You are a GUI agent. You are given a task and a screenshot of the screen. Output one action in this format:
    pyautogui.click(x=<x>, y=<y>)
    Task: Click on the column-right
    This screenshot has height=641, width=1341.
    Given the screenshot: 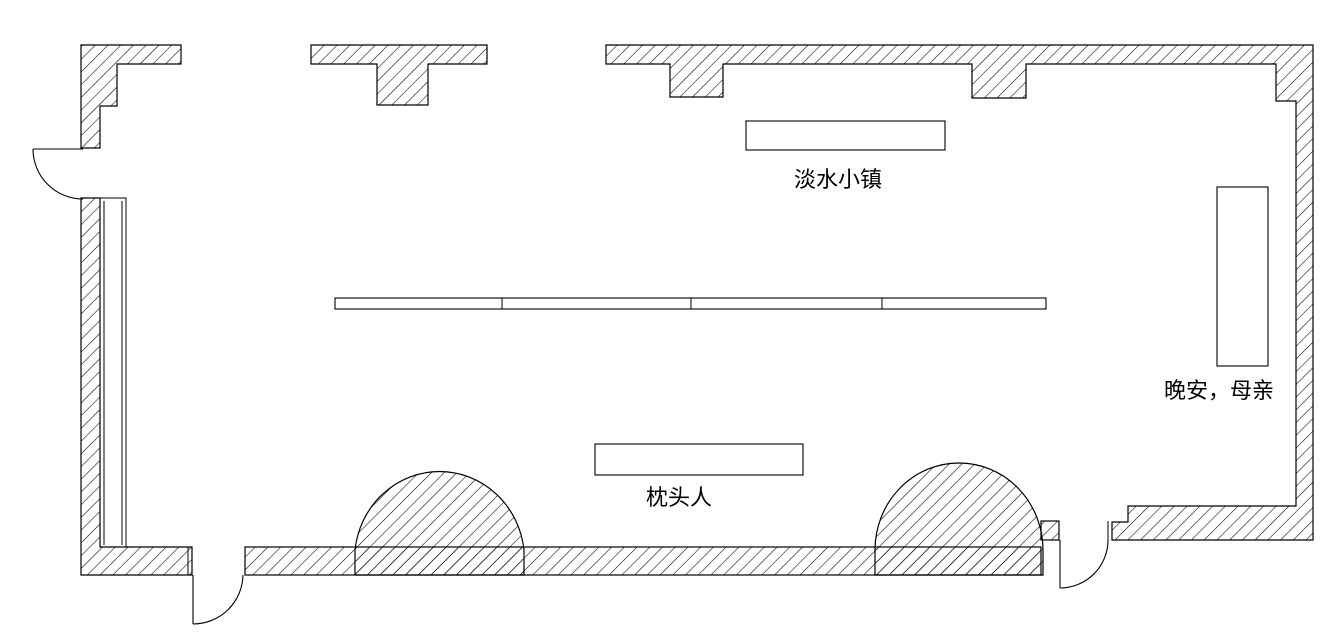 What is the action you would take?
    pyautogui.click(x=959, y=519)
    